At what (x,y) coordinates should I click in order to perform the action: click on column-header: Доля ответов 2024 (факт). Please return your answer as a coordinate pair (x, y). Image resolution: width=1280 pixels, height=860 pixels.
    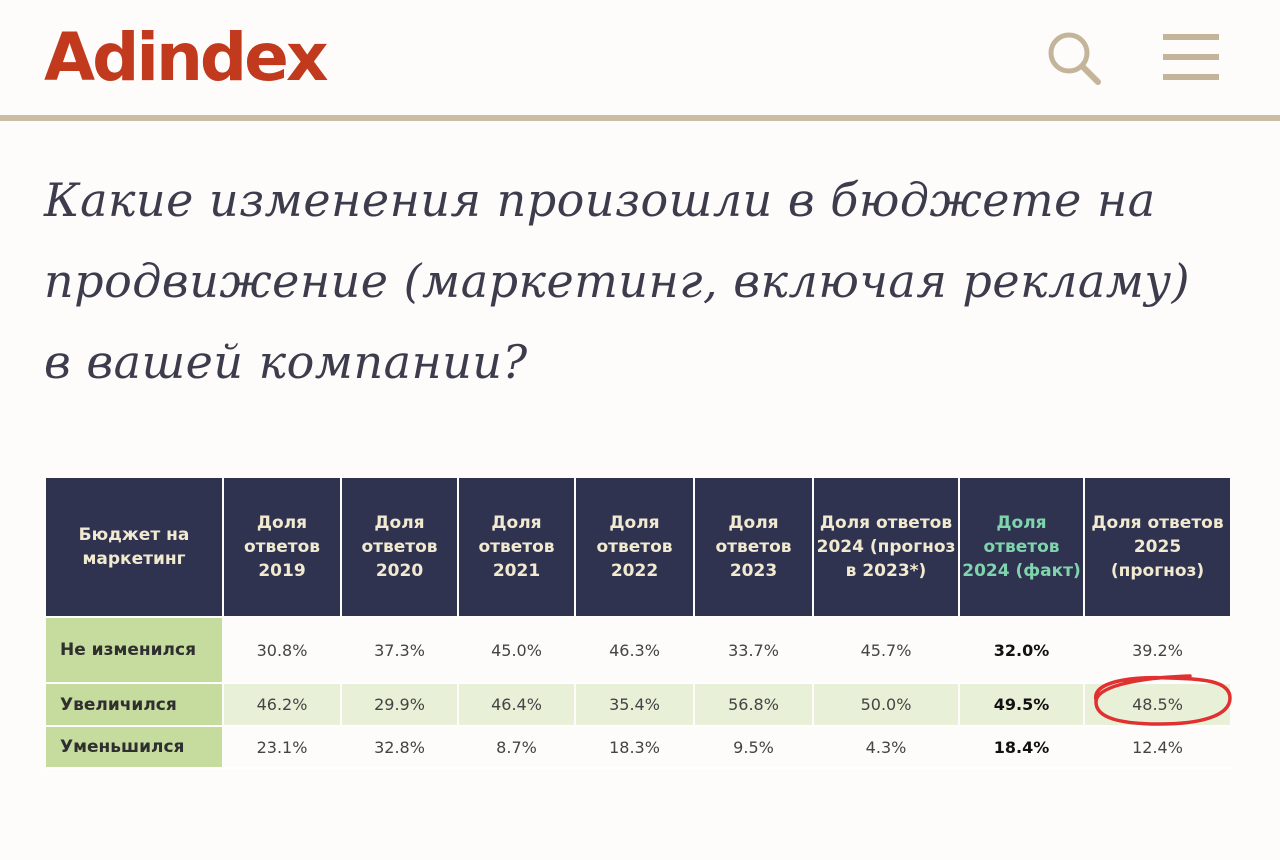
    Looking at the image, I should click on (1021, 548).